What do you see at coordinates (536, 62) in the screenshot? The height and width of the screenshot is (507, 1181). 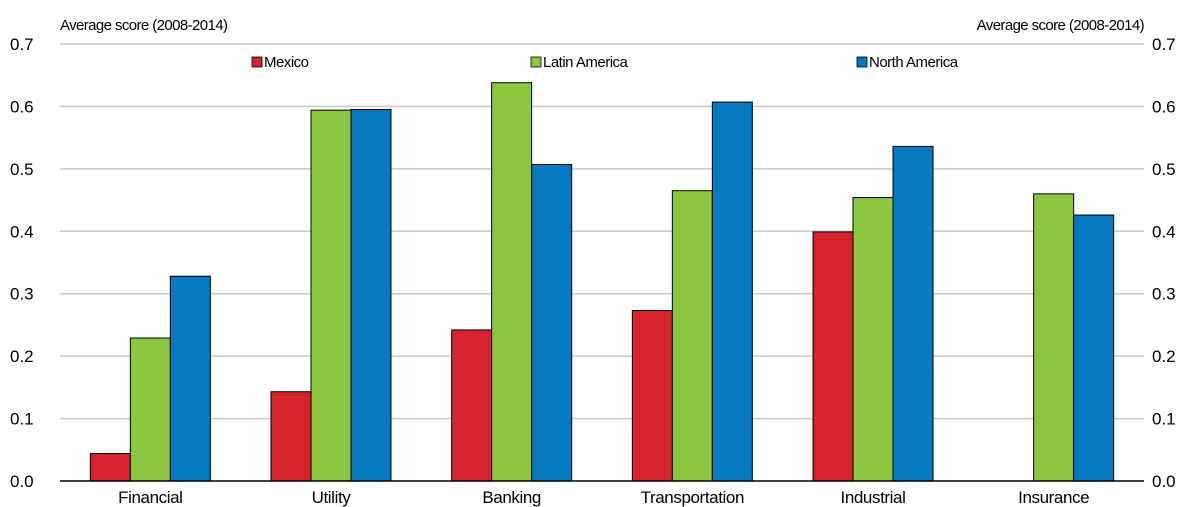 I see `legend-swatch-latin-america` at bounding box center [536, 62].